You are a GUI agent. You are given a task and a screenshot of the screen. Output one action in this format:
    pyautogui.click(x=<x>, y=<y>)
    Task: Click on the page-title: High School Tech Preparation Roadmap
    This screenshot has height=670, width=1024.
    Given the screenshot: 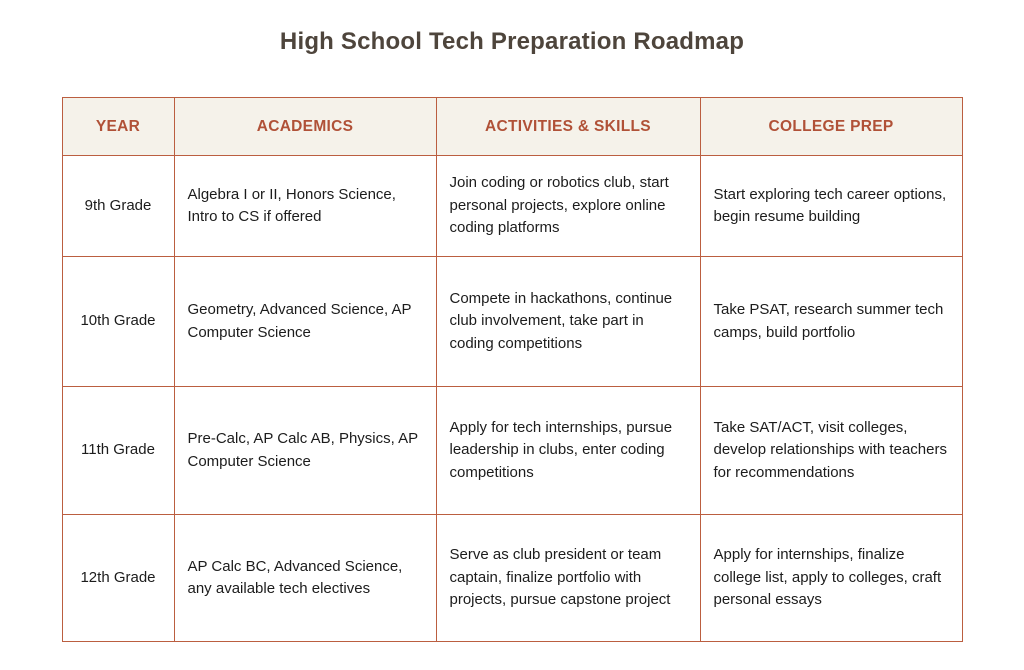 What is the action you would take?
    pyautogui.click(x=512, y=41)
    